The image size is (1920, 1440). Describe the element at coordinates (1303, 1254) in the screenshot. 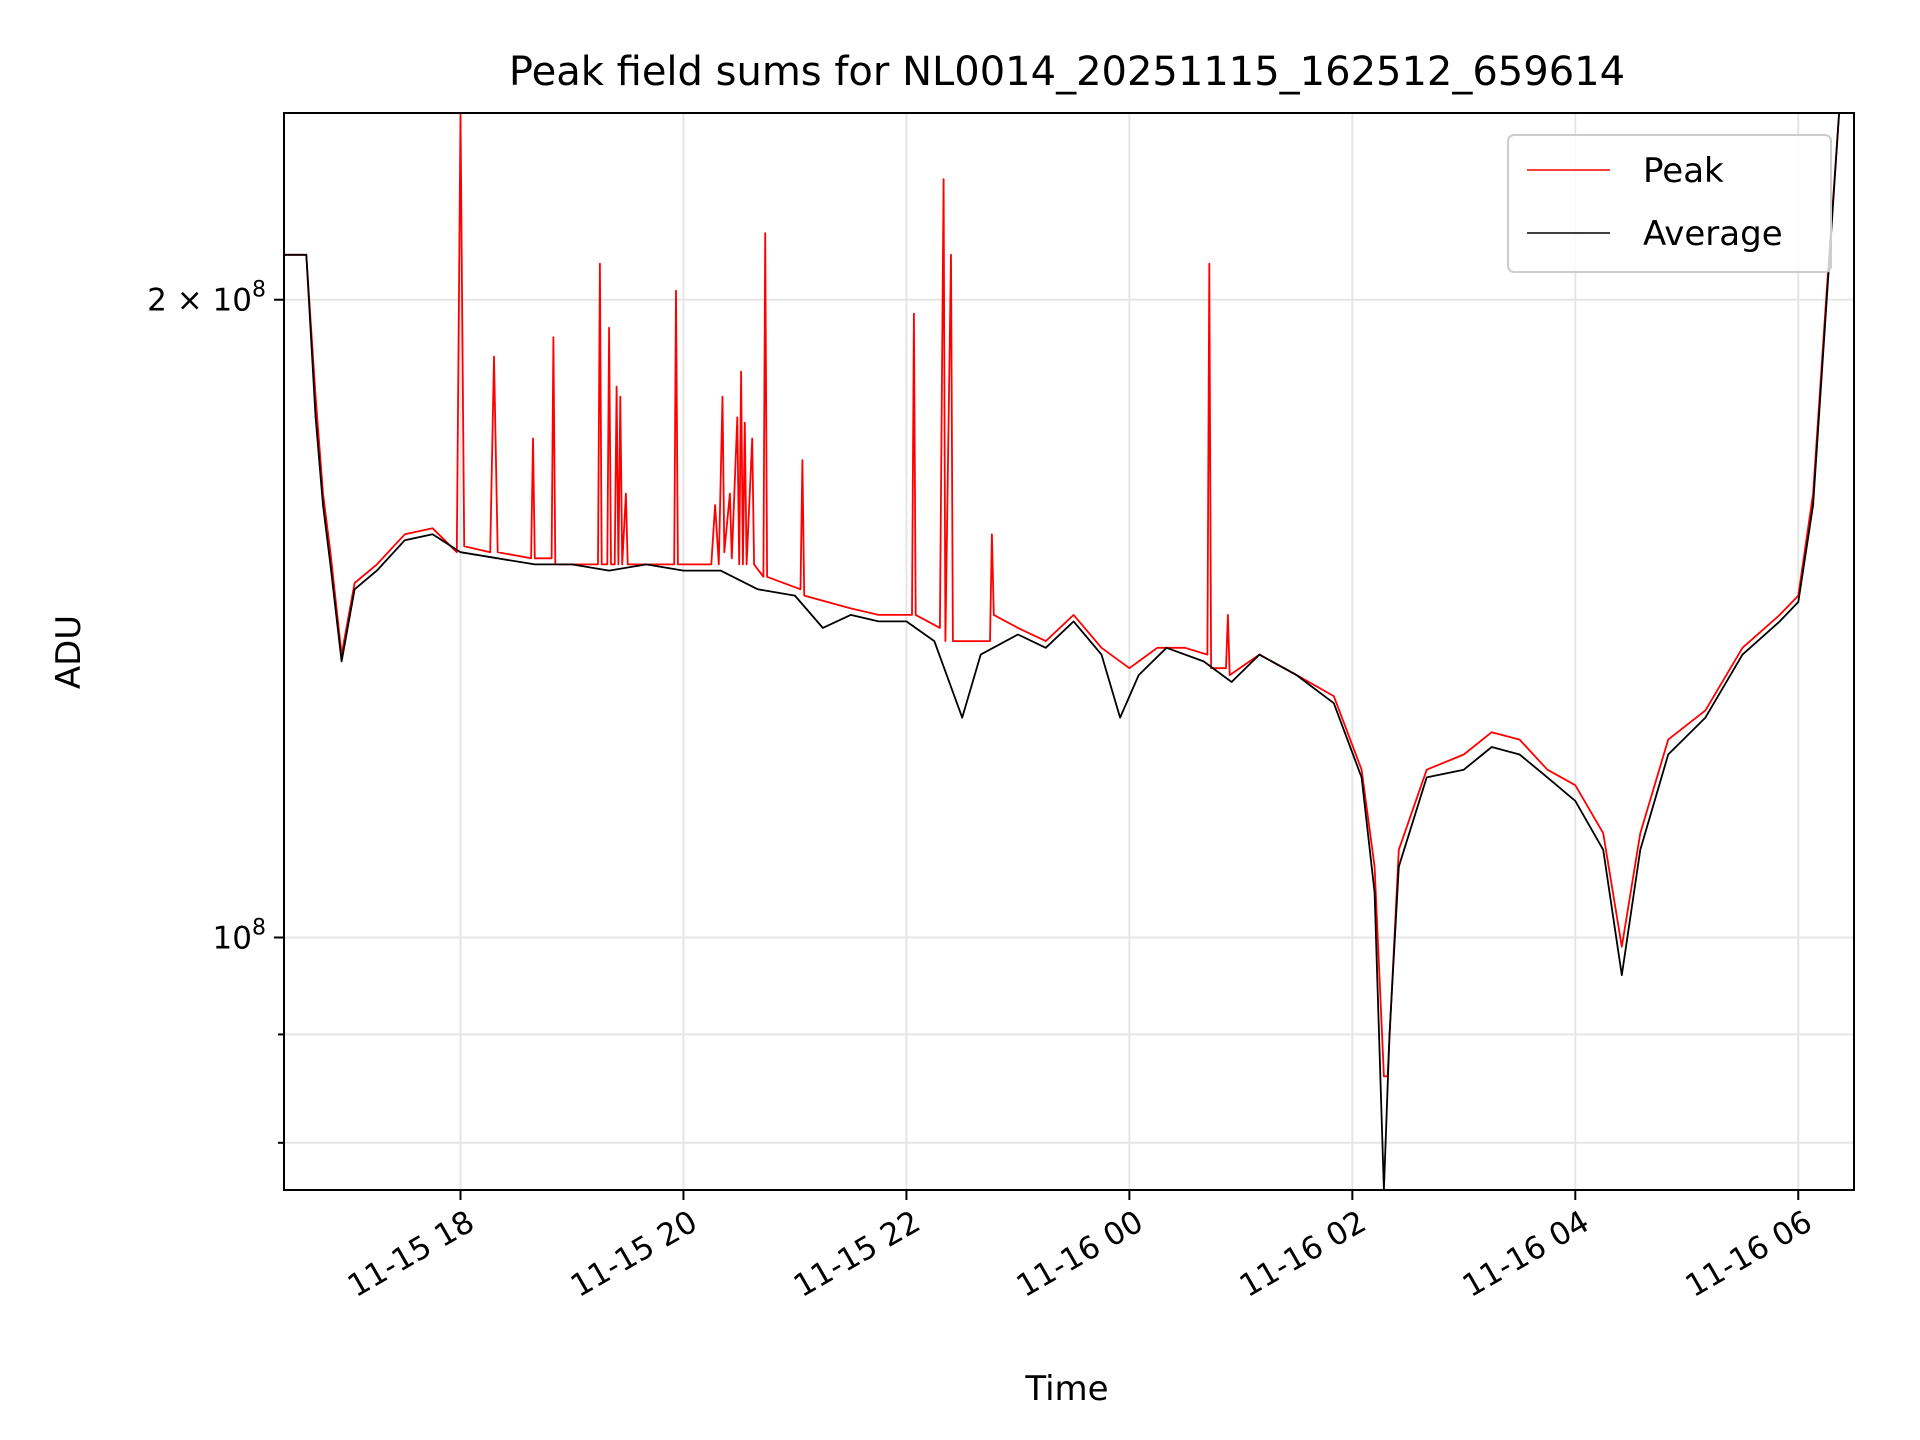

I see `x-tick-label: 11-16 02` at that location.